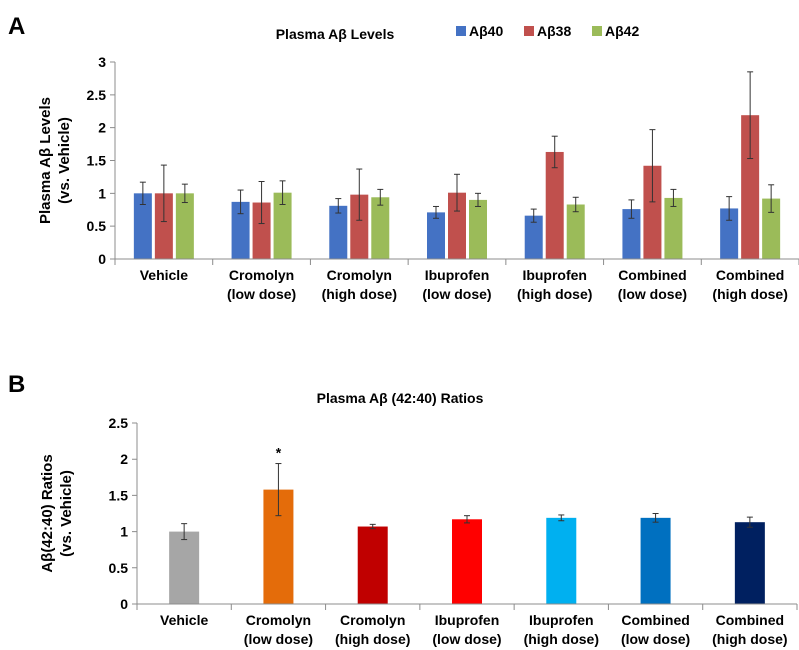  Describe the element at coordinates (400, 398) in the screenshot. I see `chart-b-title: Plasma Aβ (42:40) Ratios` at that location.